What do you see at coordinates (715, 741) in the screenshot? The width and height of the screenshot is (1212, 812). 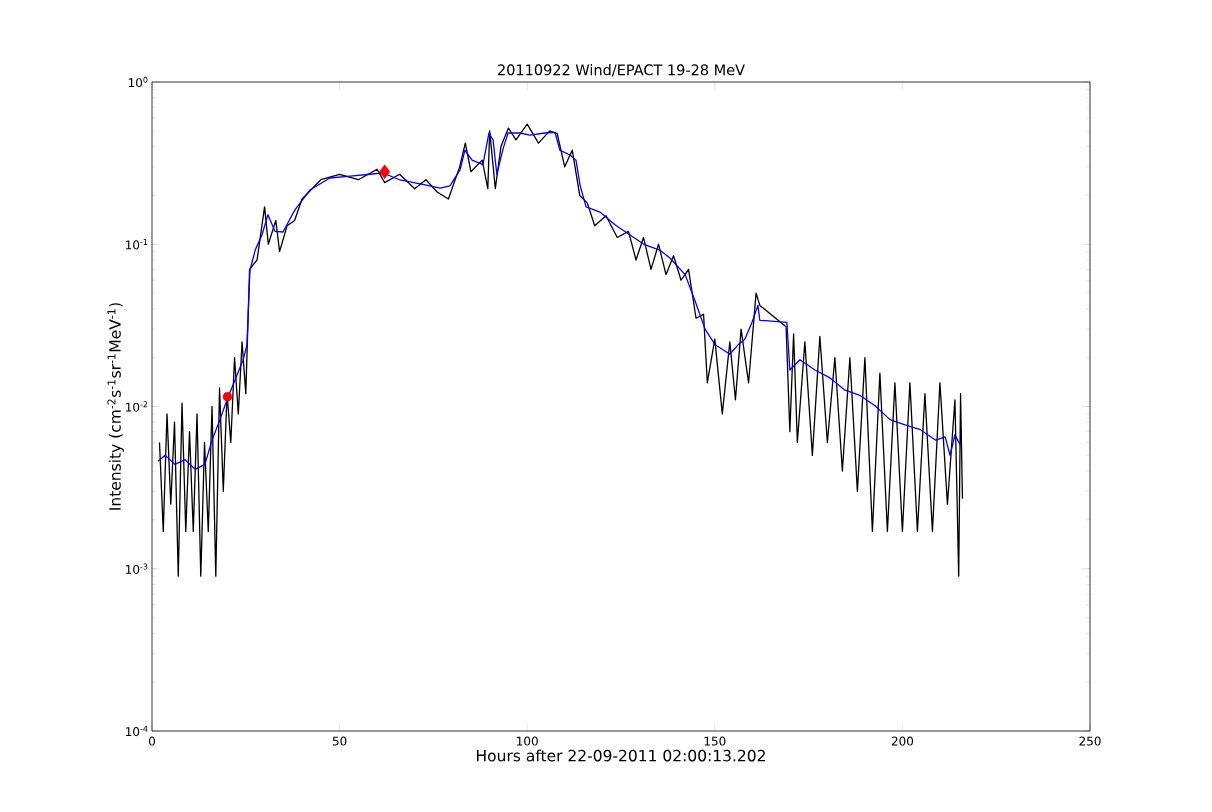 I see `x-tick-label: 150` at bounding box center [715, 741].